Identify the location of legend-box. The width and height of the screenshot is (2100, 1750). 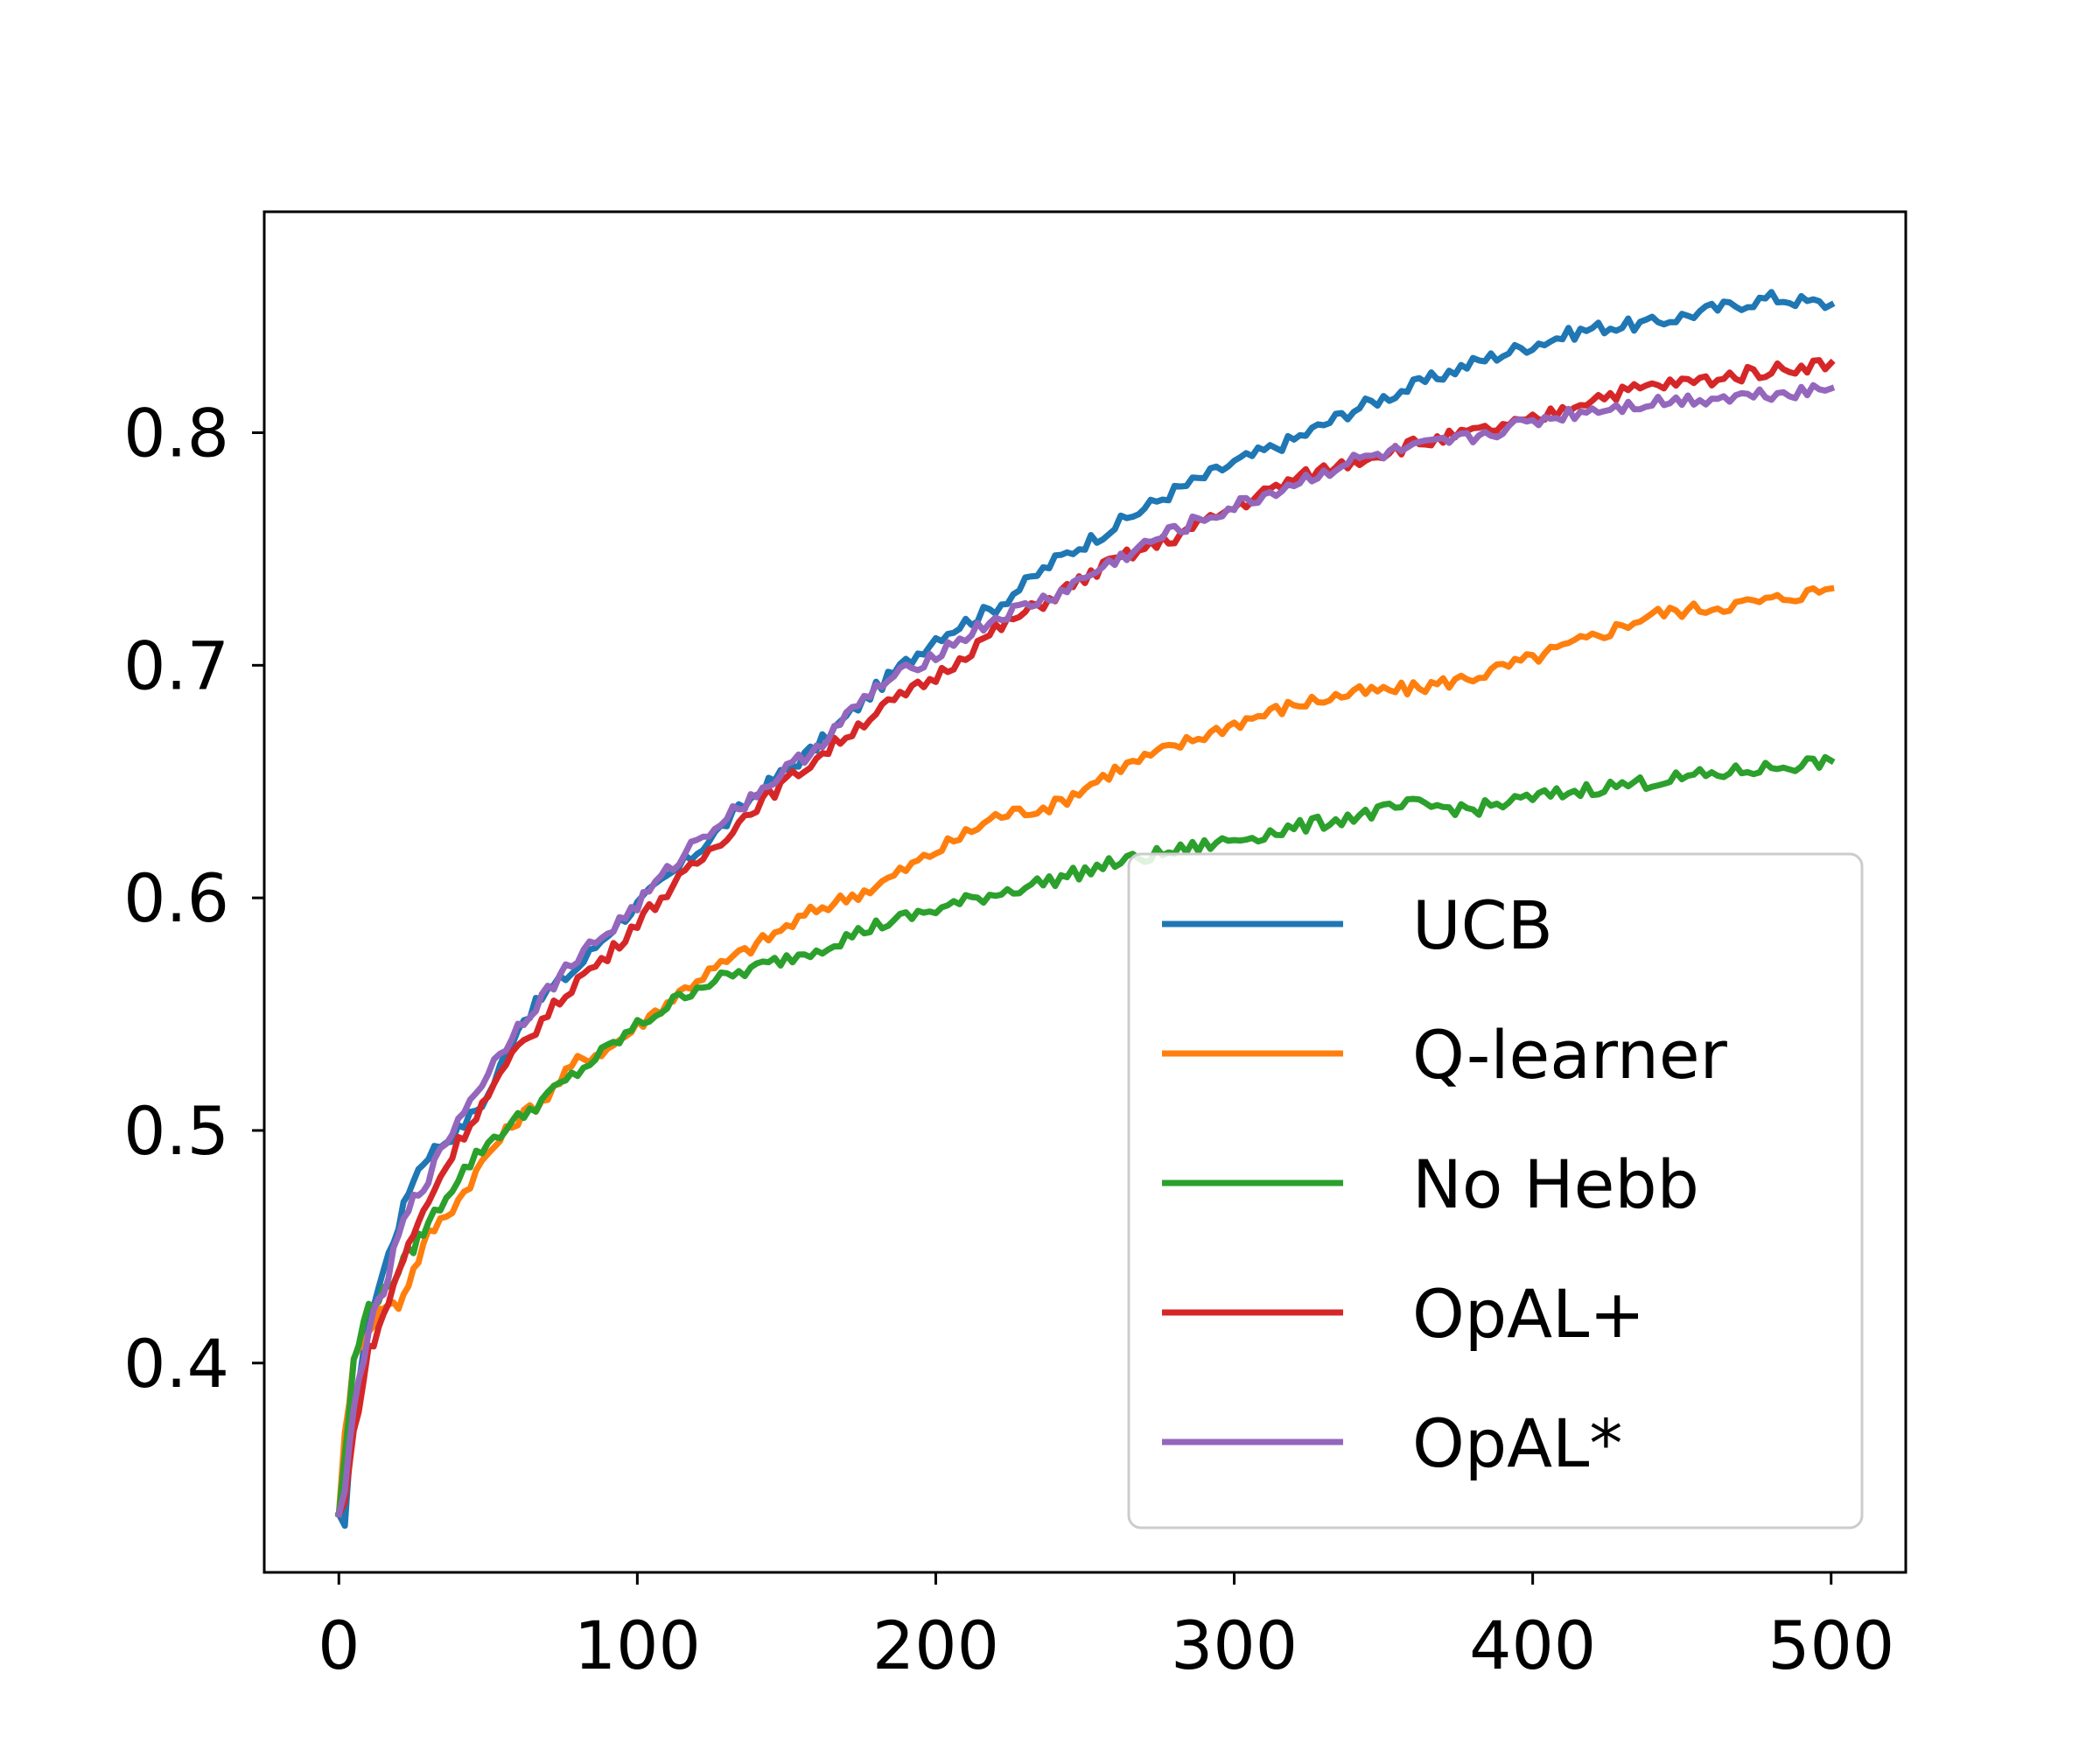
(1495, 1191).